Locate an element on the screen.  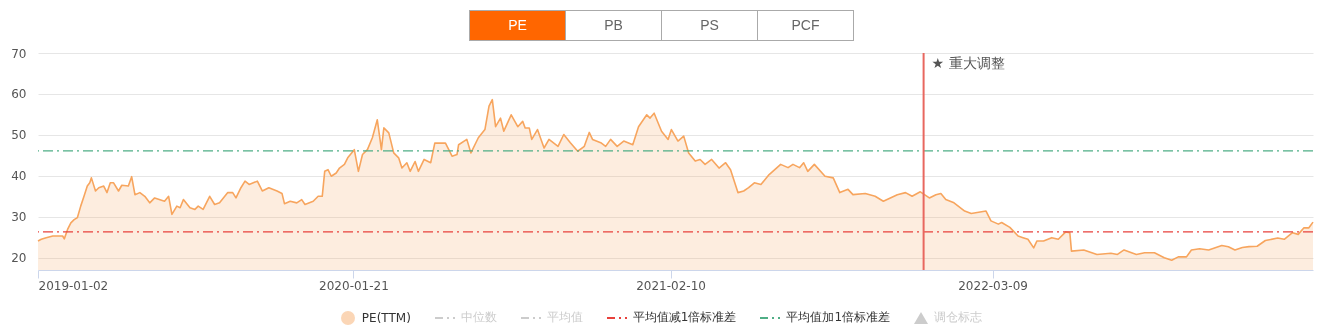
x-tick-label: 2020-01-21 is located at coordinates (354, 285).